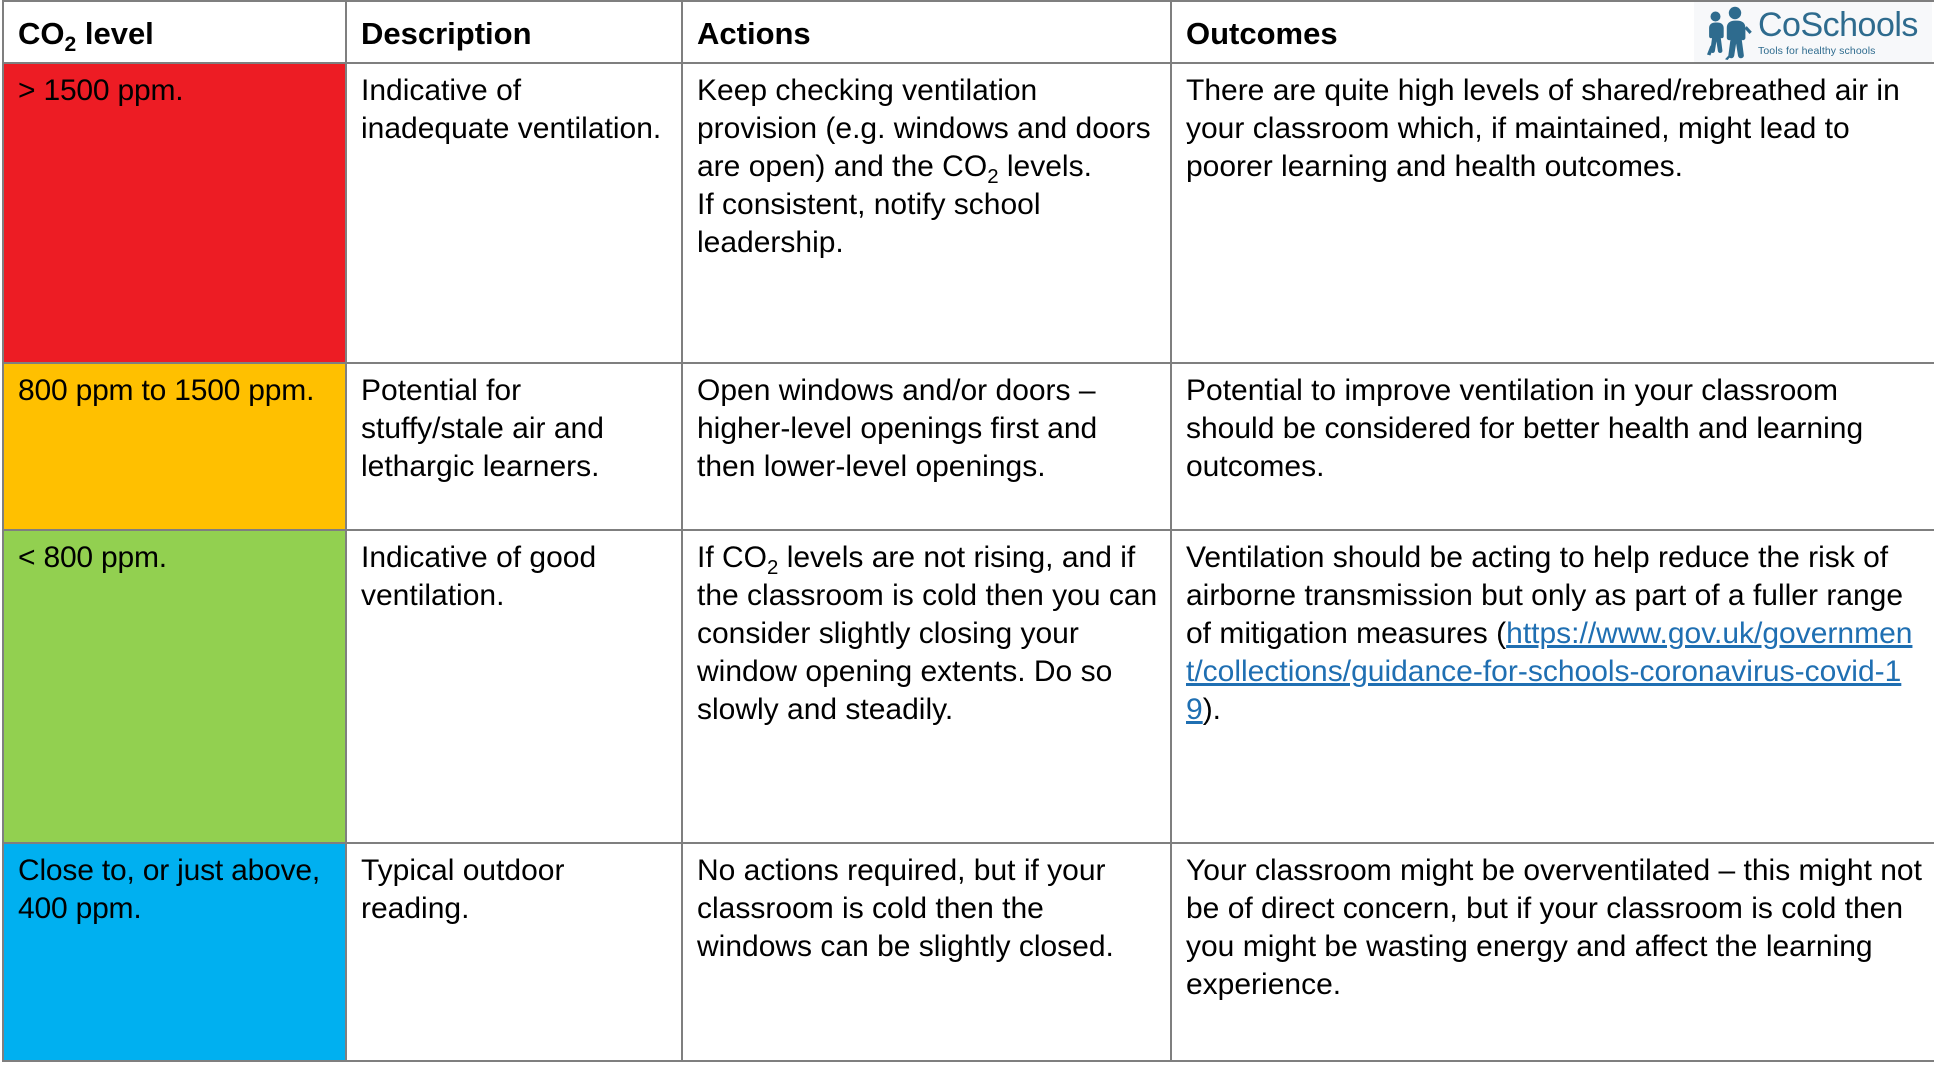 This screenshot has width=1934, height=1088. I want to click on logo-tagline-text: Tools for healthy schools, so click(1817, 50).